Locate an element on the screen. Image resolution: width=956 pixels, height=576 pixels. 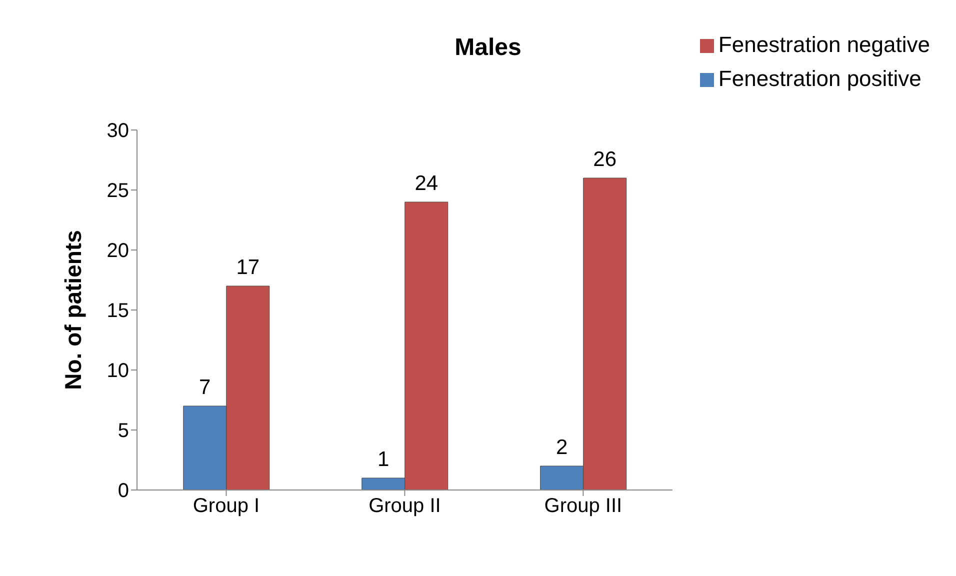
legend-label: Fenestration negative is located at coordinates (824, 44).